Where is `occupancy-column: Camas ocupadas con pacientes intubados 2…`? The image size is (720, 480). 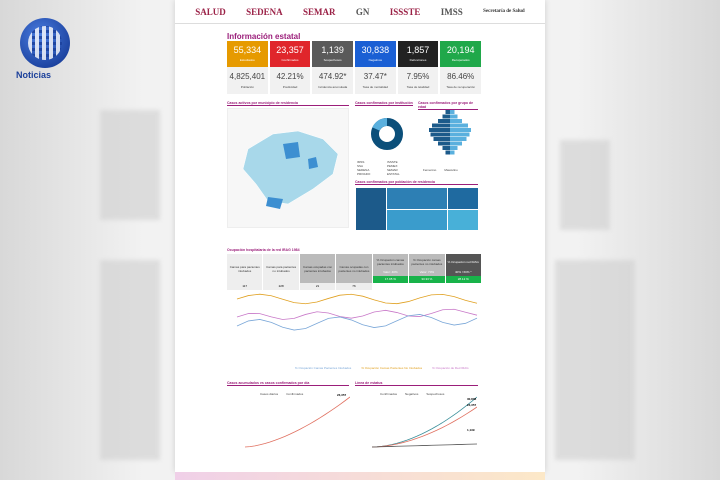 occupancy-column: Camas ocupadas con pacientes intubados 2… is located at coordinates (317, 272).